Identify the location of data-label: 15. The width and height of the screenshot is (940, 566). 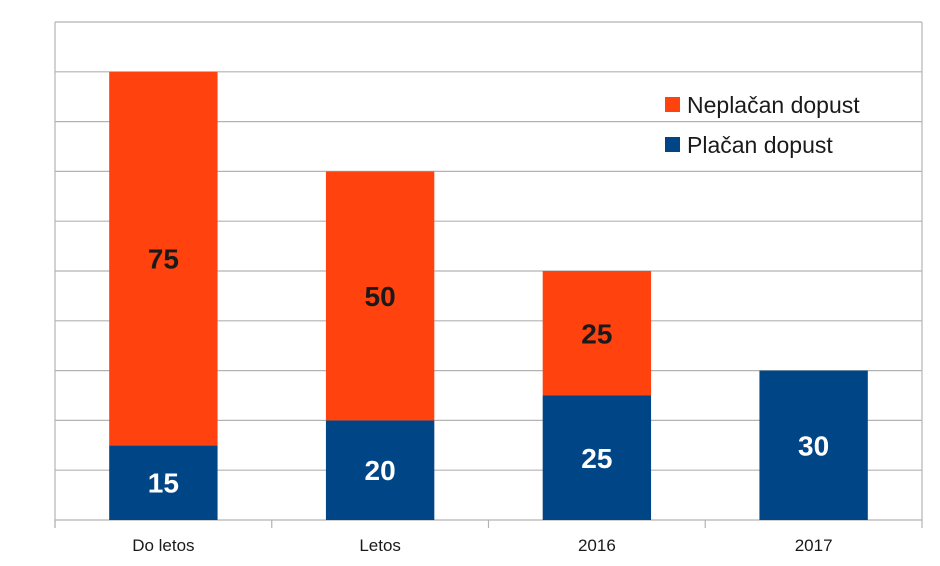
(163, 483).